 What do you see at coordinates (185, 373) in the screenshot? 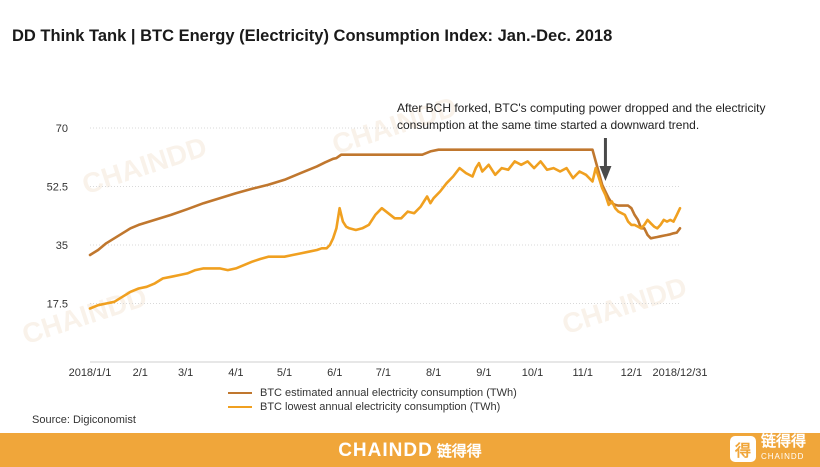
I see `x-tick-label: 3/1` at bounding box center [185, 373].